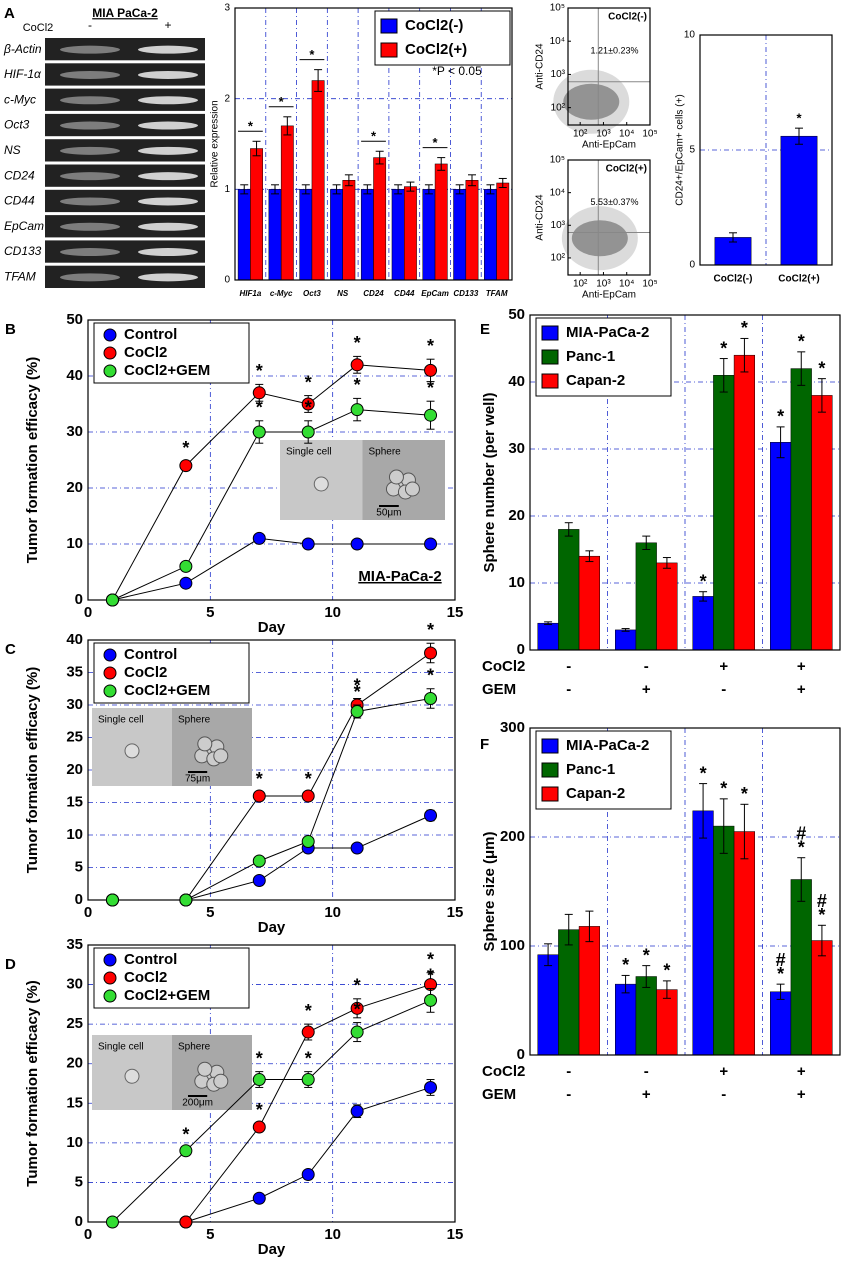 This screenshot has height=1285, width=849. I want to click on legend-box, so click(171, 978).